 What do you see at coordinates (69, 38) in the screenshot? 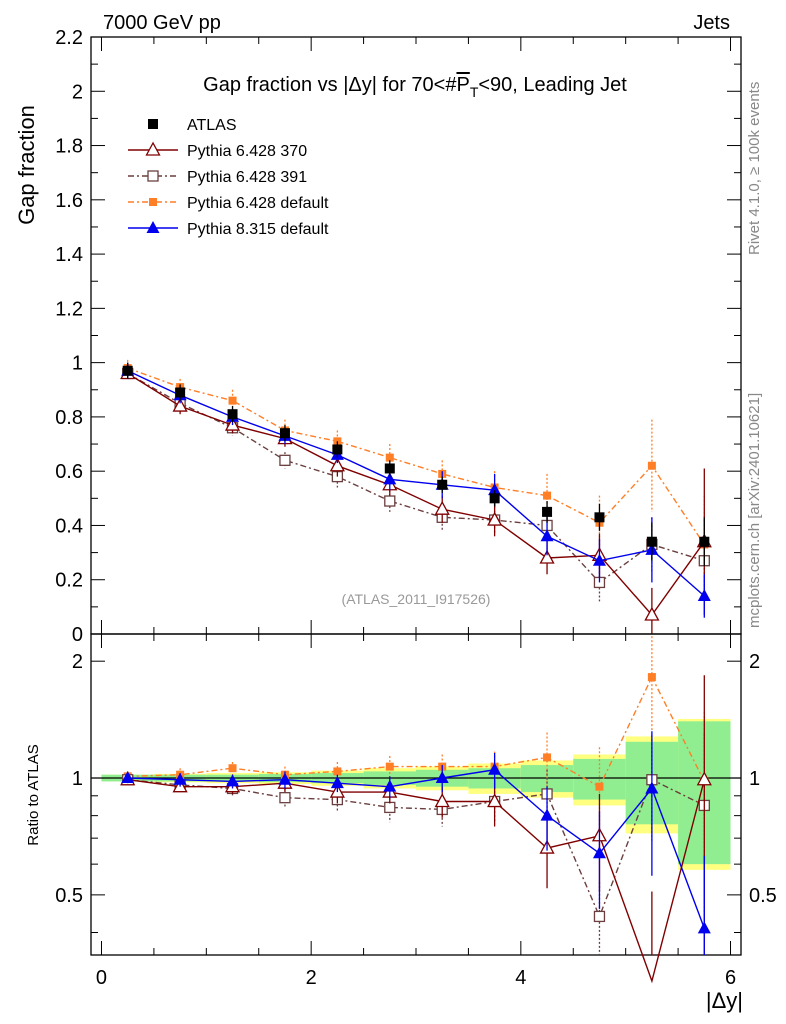
I see `ytick-label: 2.2` at bounding box center [69, 38].